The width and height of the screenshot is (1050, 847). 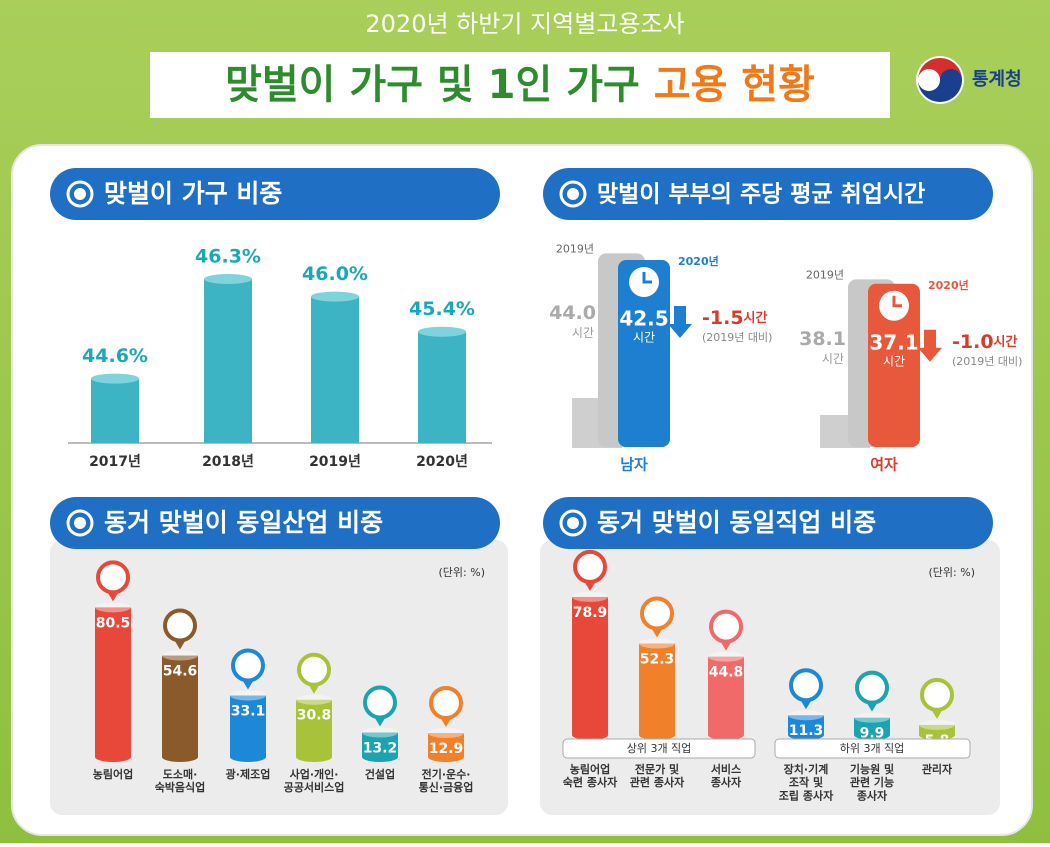 What do you see at coordinates (736, 522) in the screenshot?
I see `section-title: 동거 맞벌이 동일직업 비중` at bounding box center [736, 522].